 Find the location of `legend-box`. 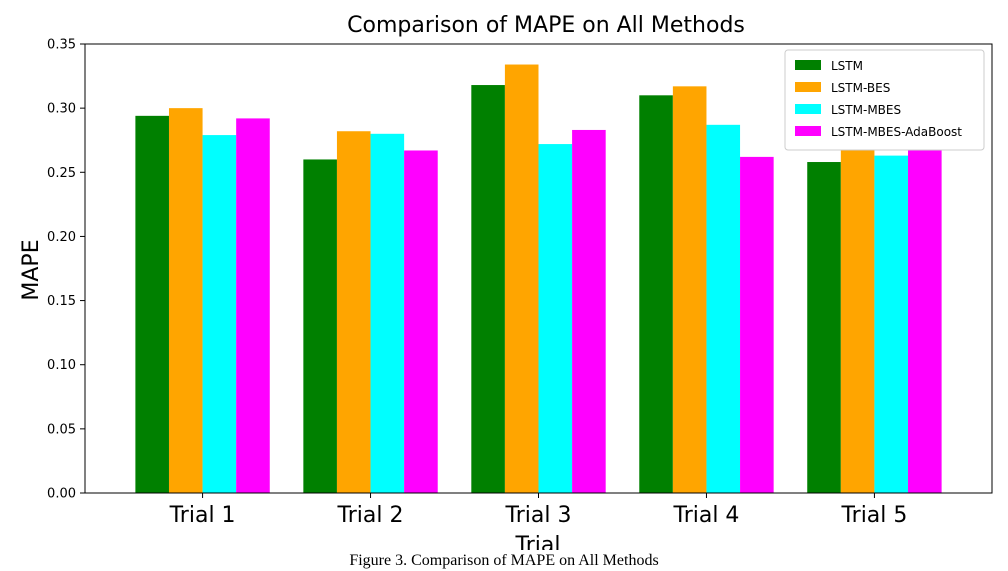

legend-box is located at coordinates (884, 100).